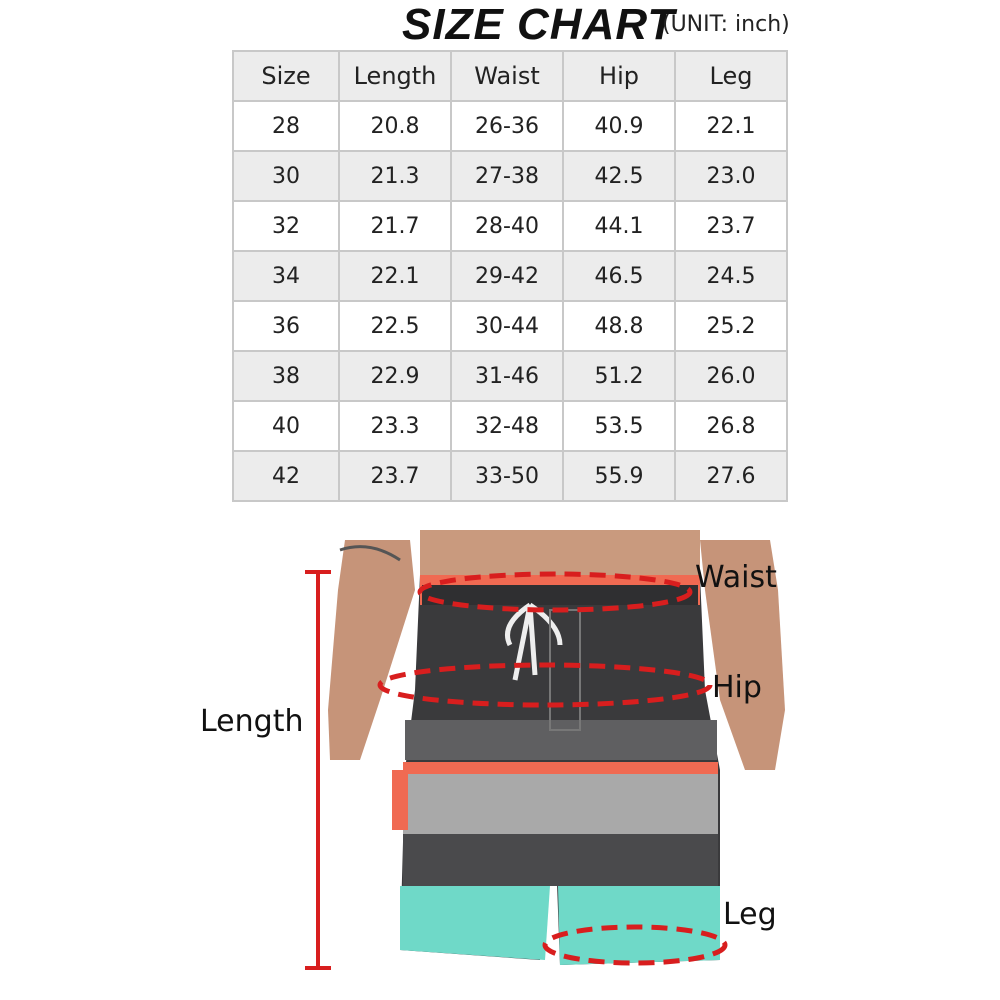  What do you see at coordinates (619, 426) in the screenshot?
I see `table-cell: 53.5` at bounding box center [619, 426].